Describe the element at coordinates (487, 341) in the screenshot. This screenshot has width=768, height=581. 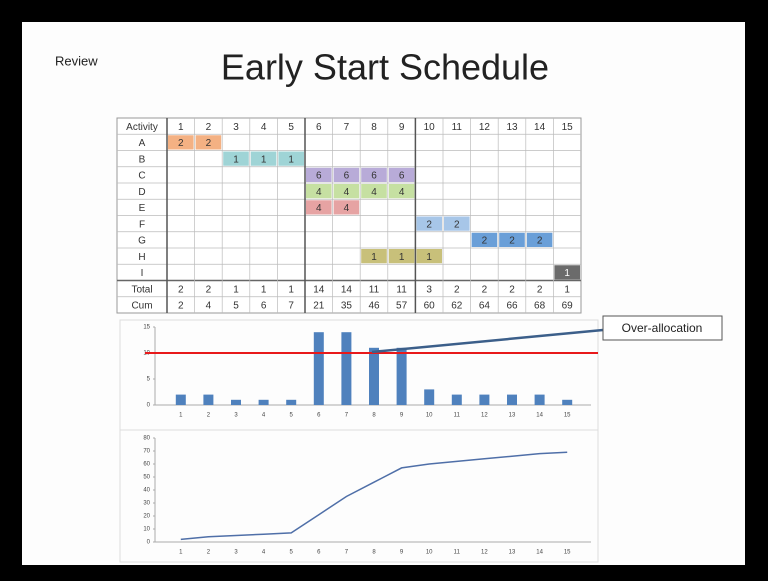
I see `annotation-connector` at that location.